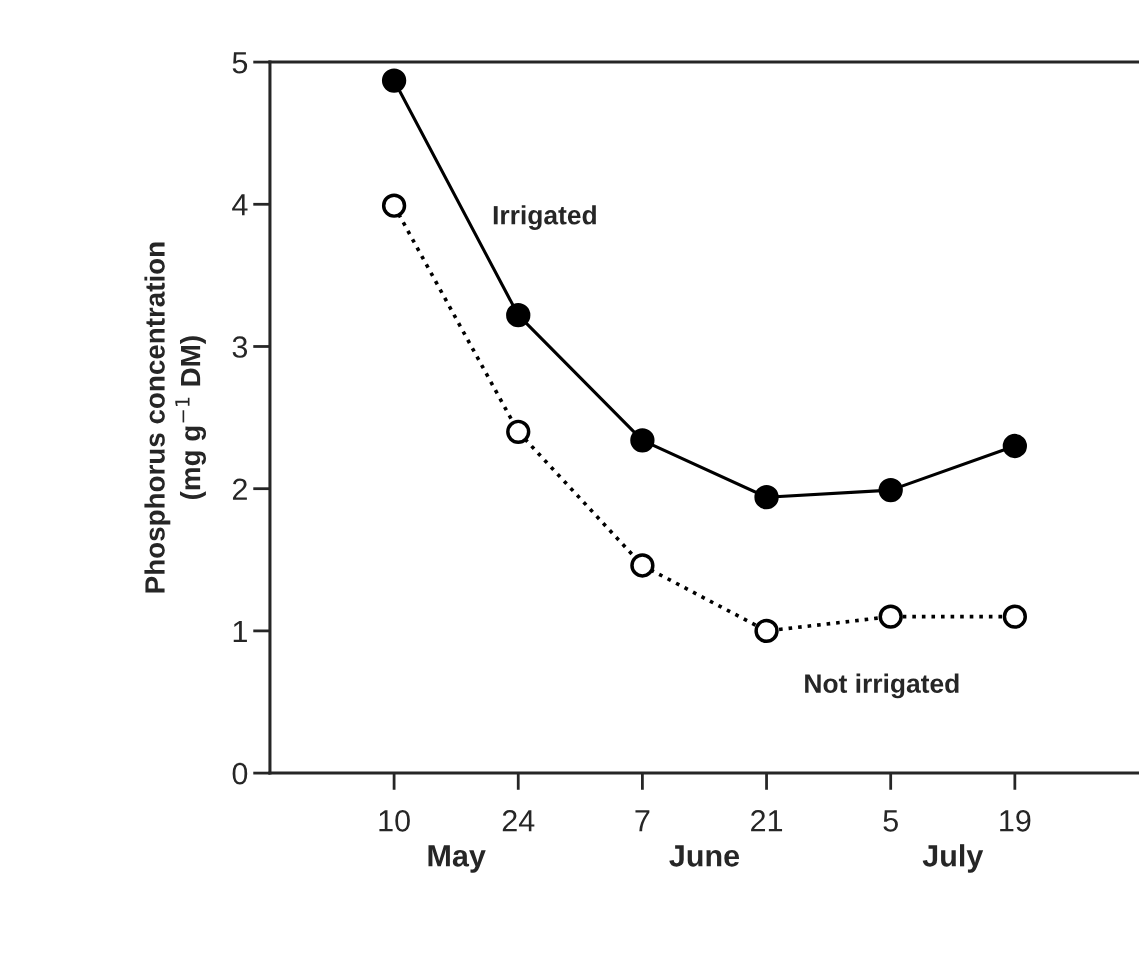 This screenshot has width=1139, height=970. I want to click on text: May, so click(457, 859).